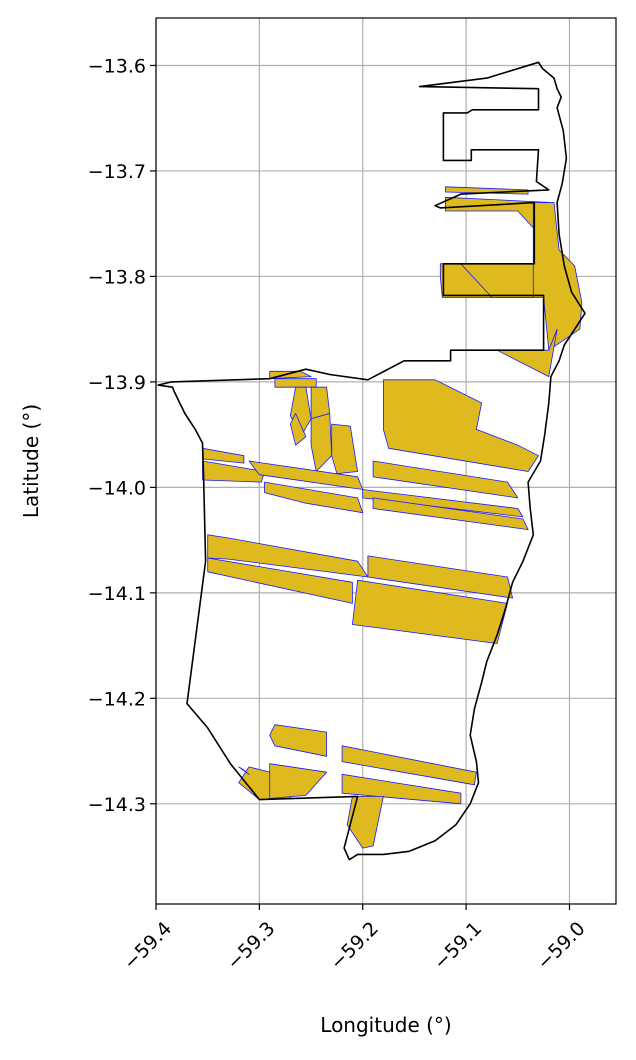 The height and width of the screenshot is (1060, 636). I want to click on y-axis-ticks: −13.6 −13.7 −13.8 −13.9 −14.0 −14.1 −14.2 −14.3, so click(122, 435).